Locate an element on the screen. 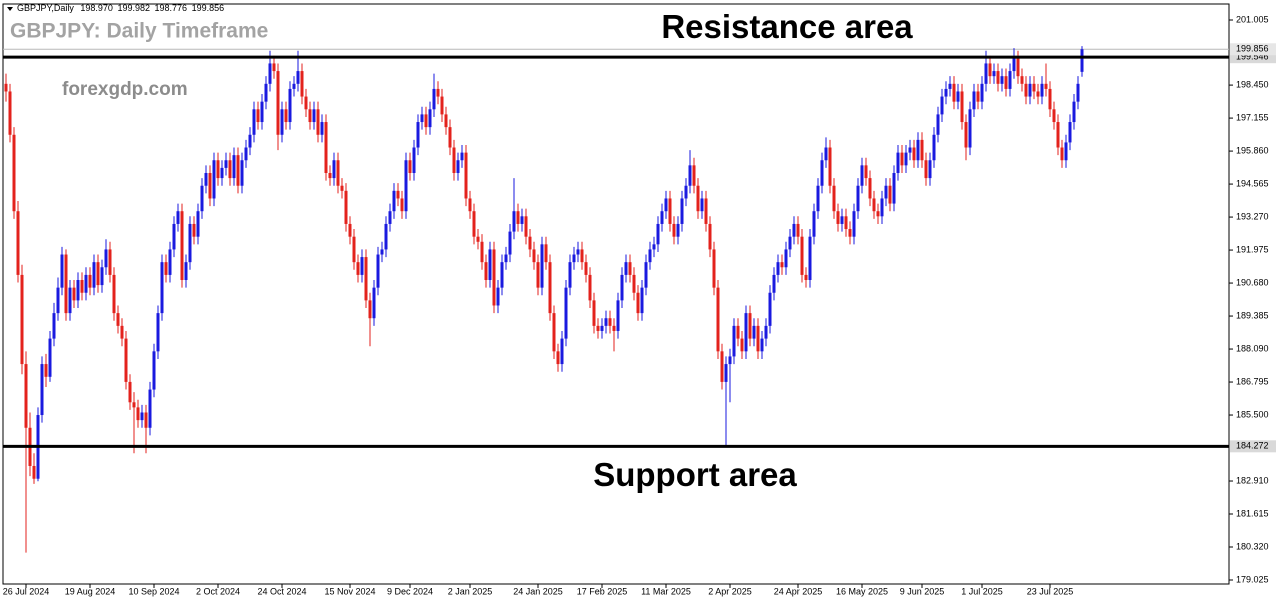  x-tick-label: 2 Jan 2025 is located at coordinates (470, 591).